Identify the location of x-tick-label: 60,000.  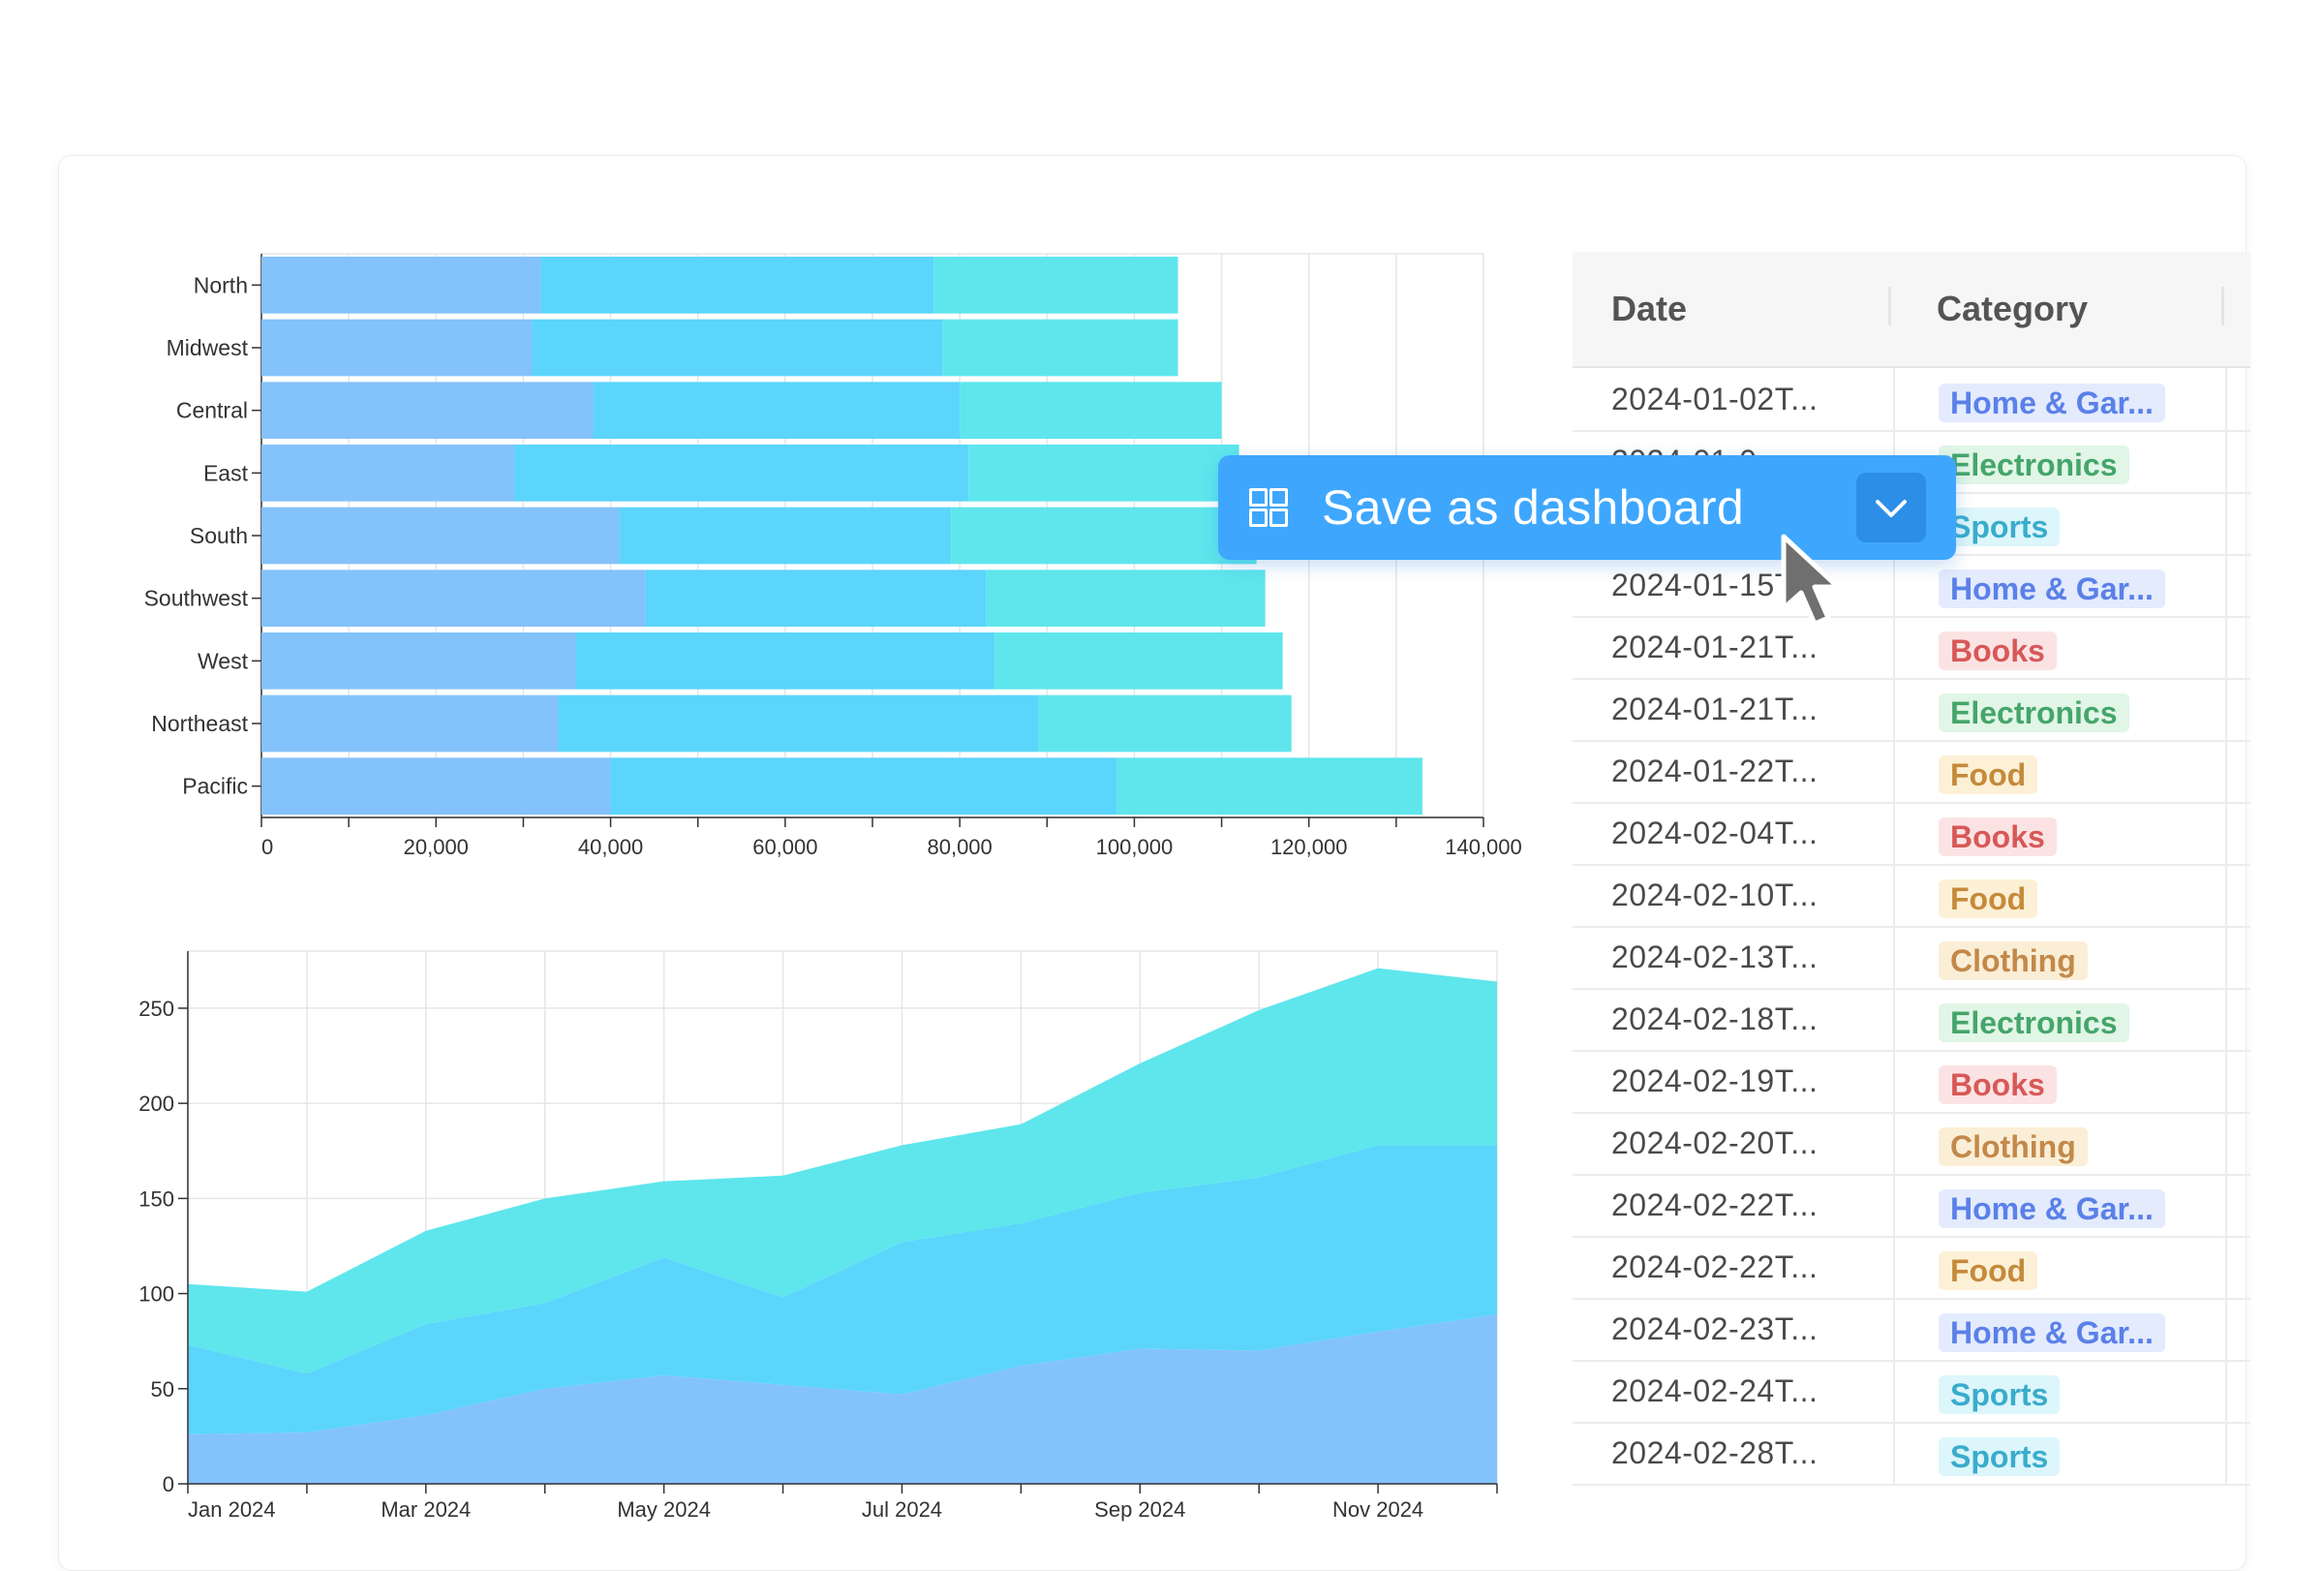
(785, 847).